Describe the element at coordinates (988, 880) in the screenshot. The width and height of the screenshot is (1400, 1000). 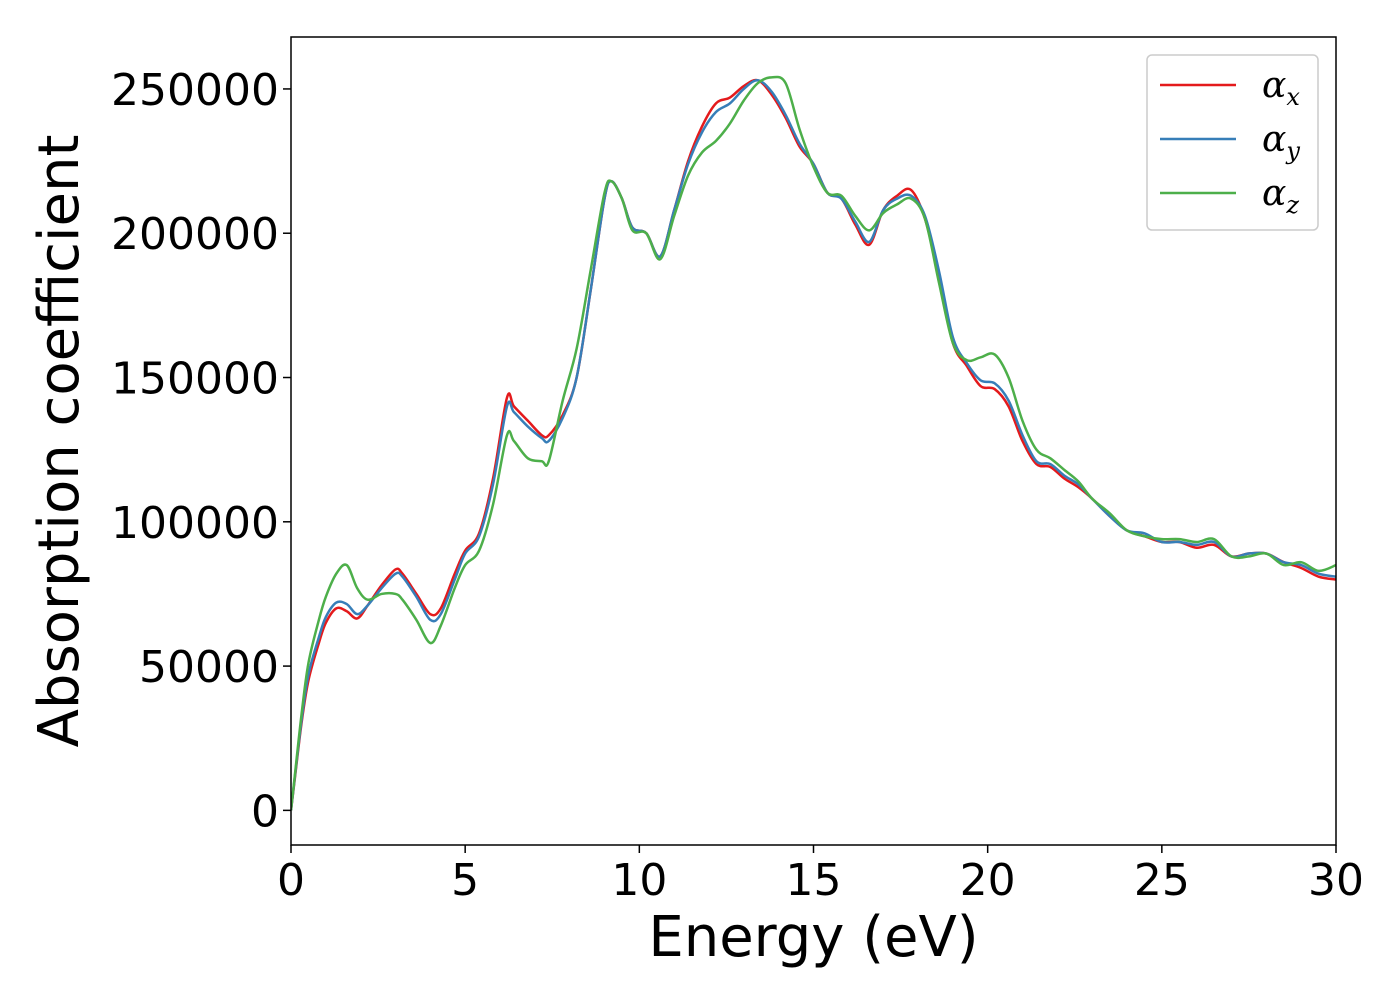
I see `x-tick-label: 20` at that location.